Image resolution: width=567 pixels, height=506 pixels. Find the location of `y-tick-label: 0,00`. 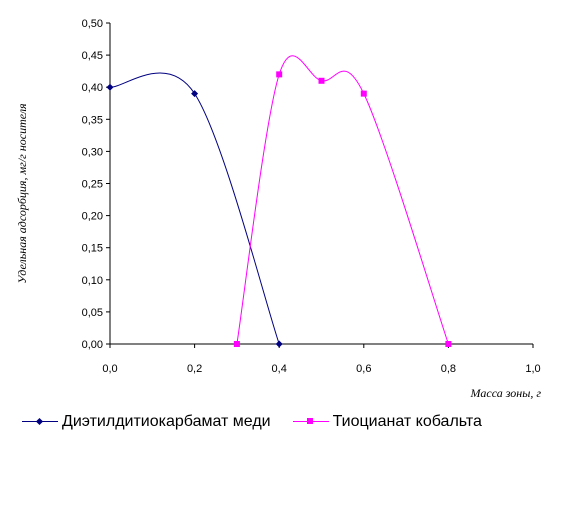

y-tick-label: 0,00 is located at coordinates (92, 345).